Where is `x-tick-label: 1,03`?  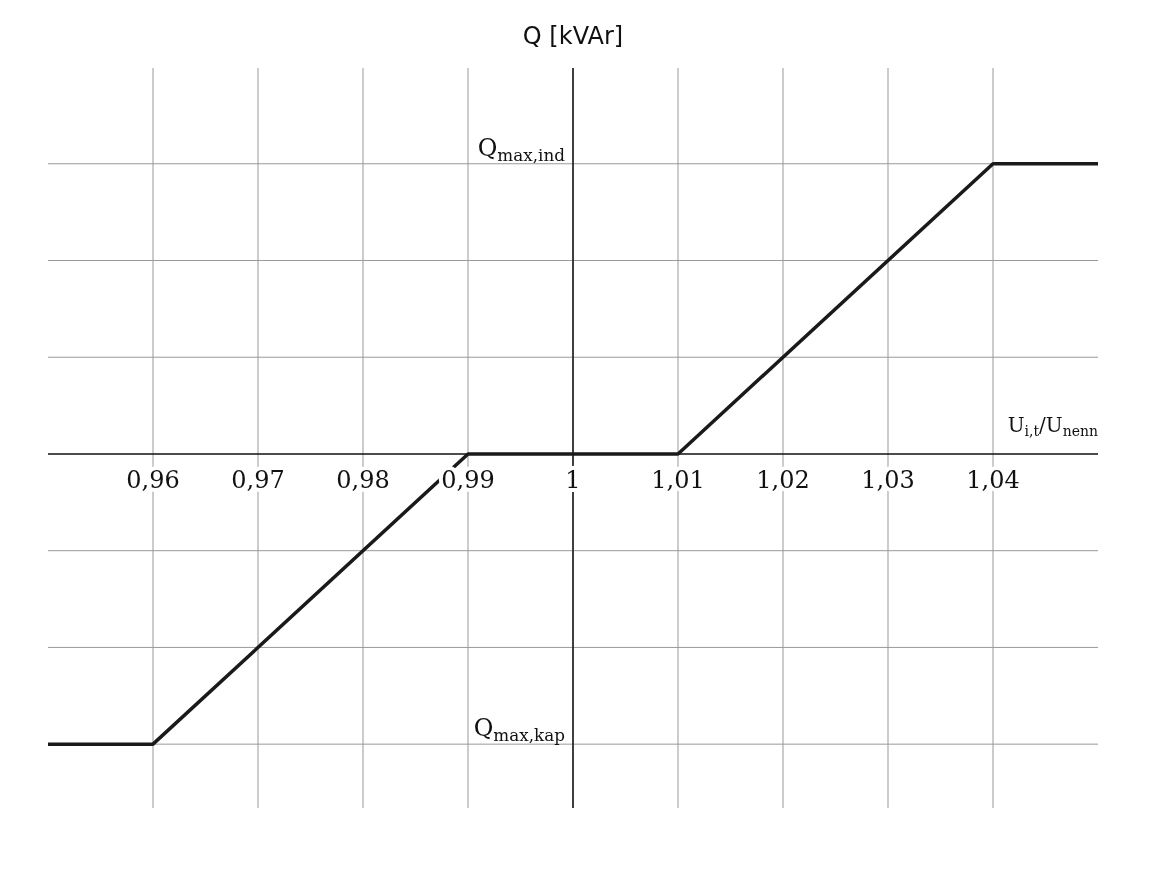 x-tick-label: 1,03 is located at coordinates (888, 479).